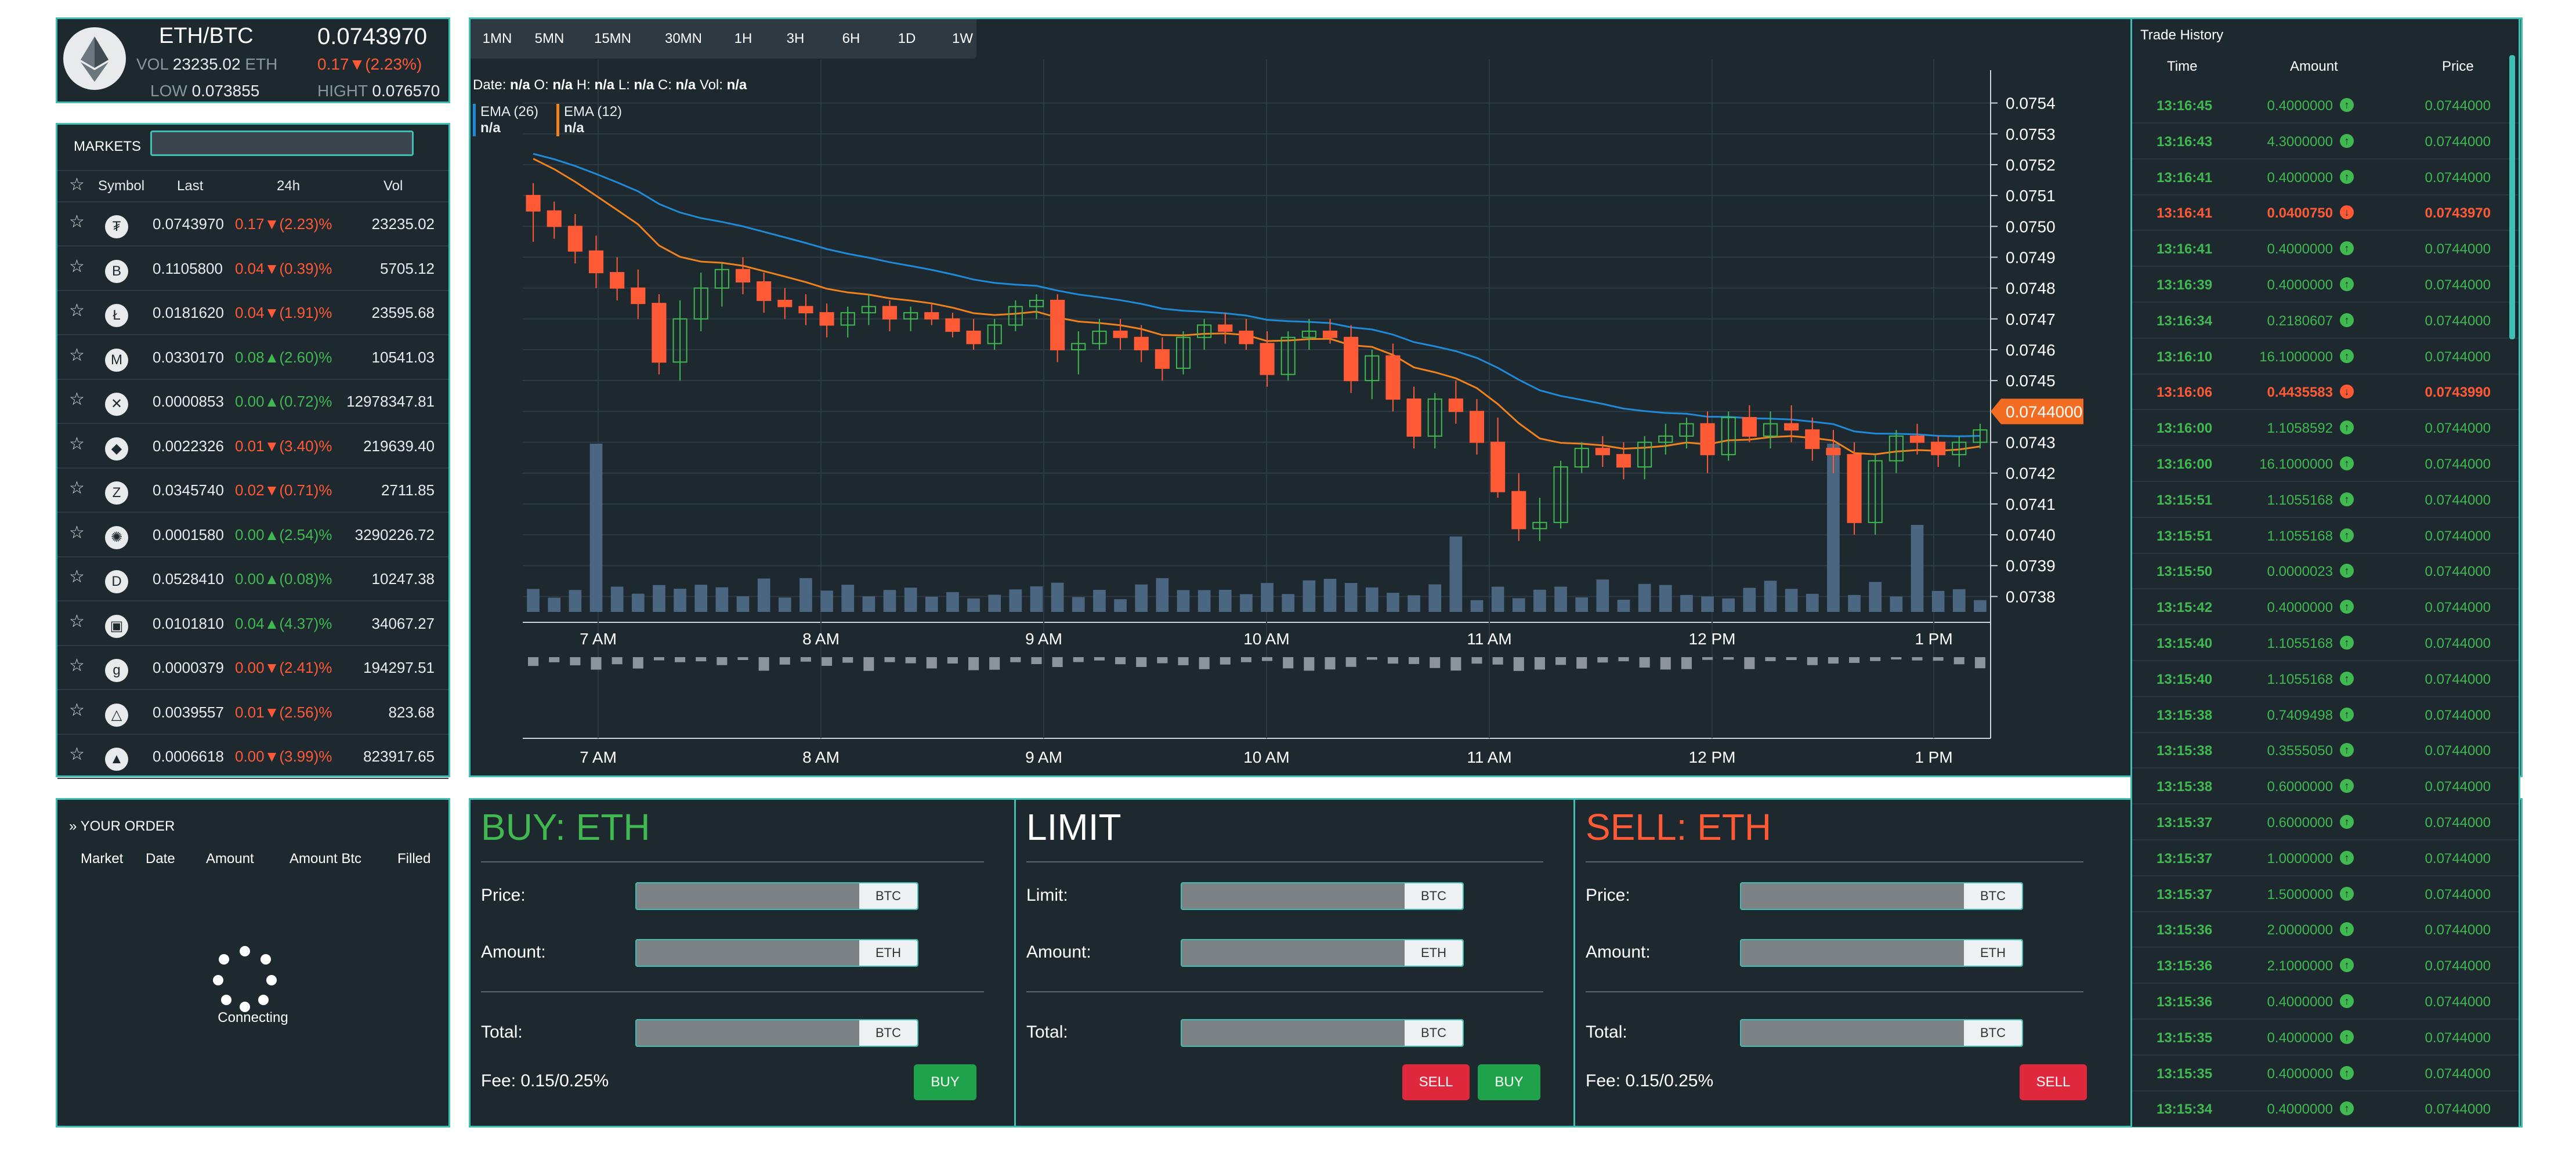  What do you see at coordinates (2325, 571) in the screenshot?
I see `trade-history-row: 13:15:50 0.0000023 ↑ 0.0744000` at bounding box center [2325, 571].